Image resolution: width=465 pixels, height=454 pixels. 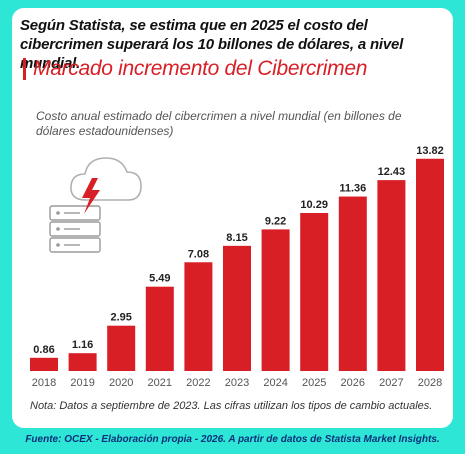 What do you see at coordinates (352, 283) in the screenshot?
I see `bar-2026` at bounding box center [352, 283].